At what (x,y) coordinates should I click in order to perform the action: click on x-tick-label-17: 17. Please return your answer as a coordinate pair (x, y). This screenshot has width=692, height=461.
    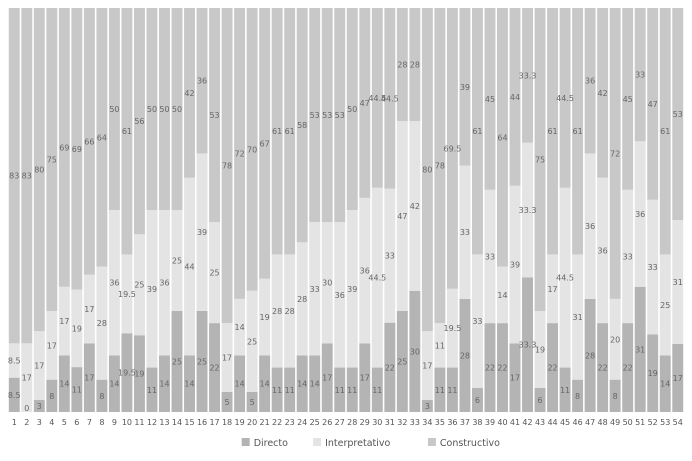
    Looking at the image, I should click on (214, 422).